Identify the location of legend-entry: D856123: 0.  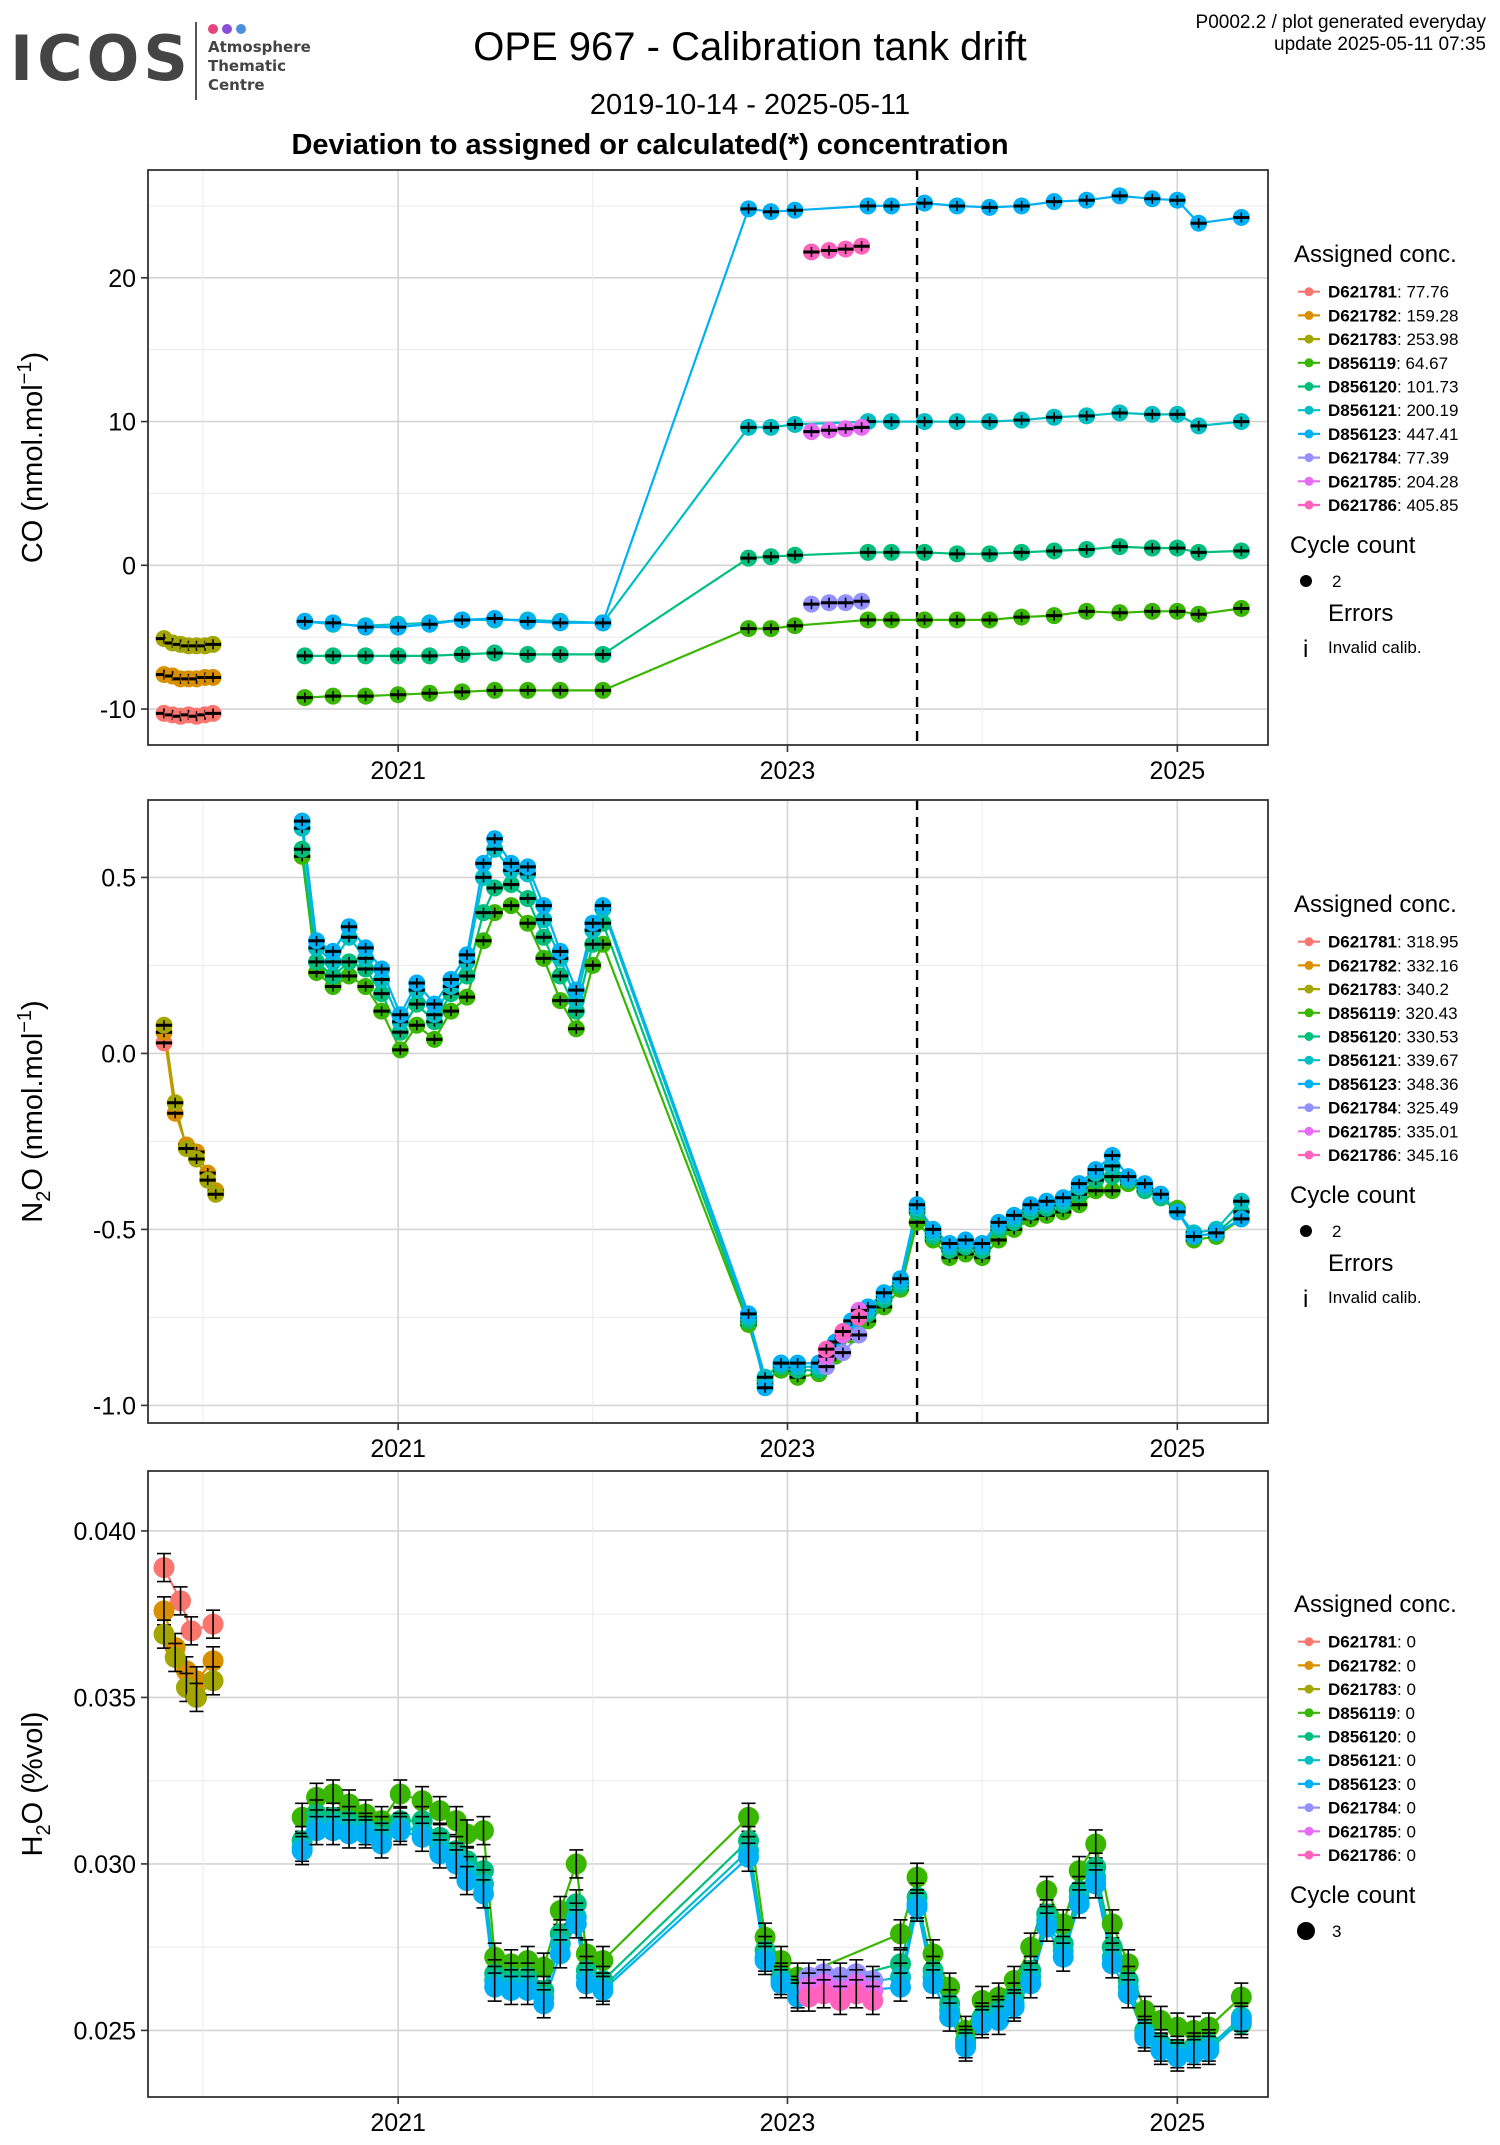
(1357, 1784).